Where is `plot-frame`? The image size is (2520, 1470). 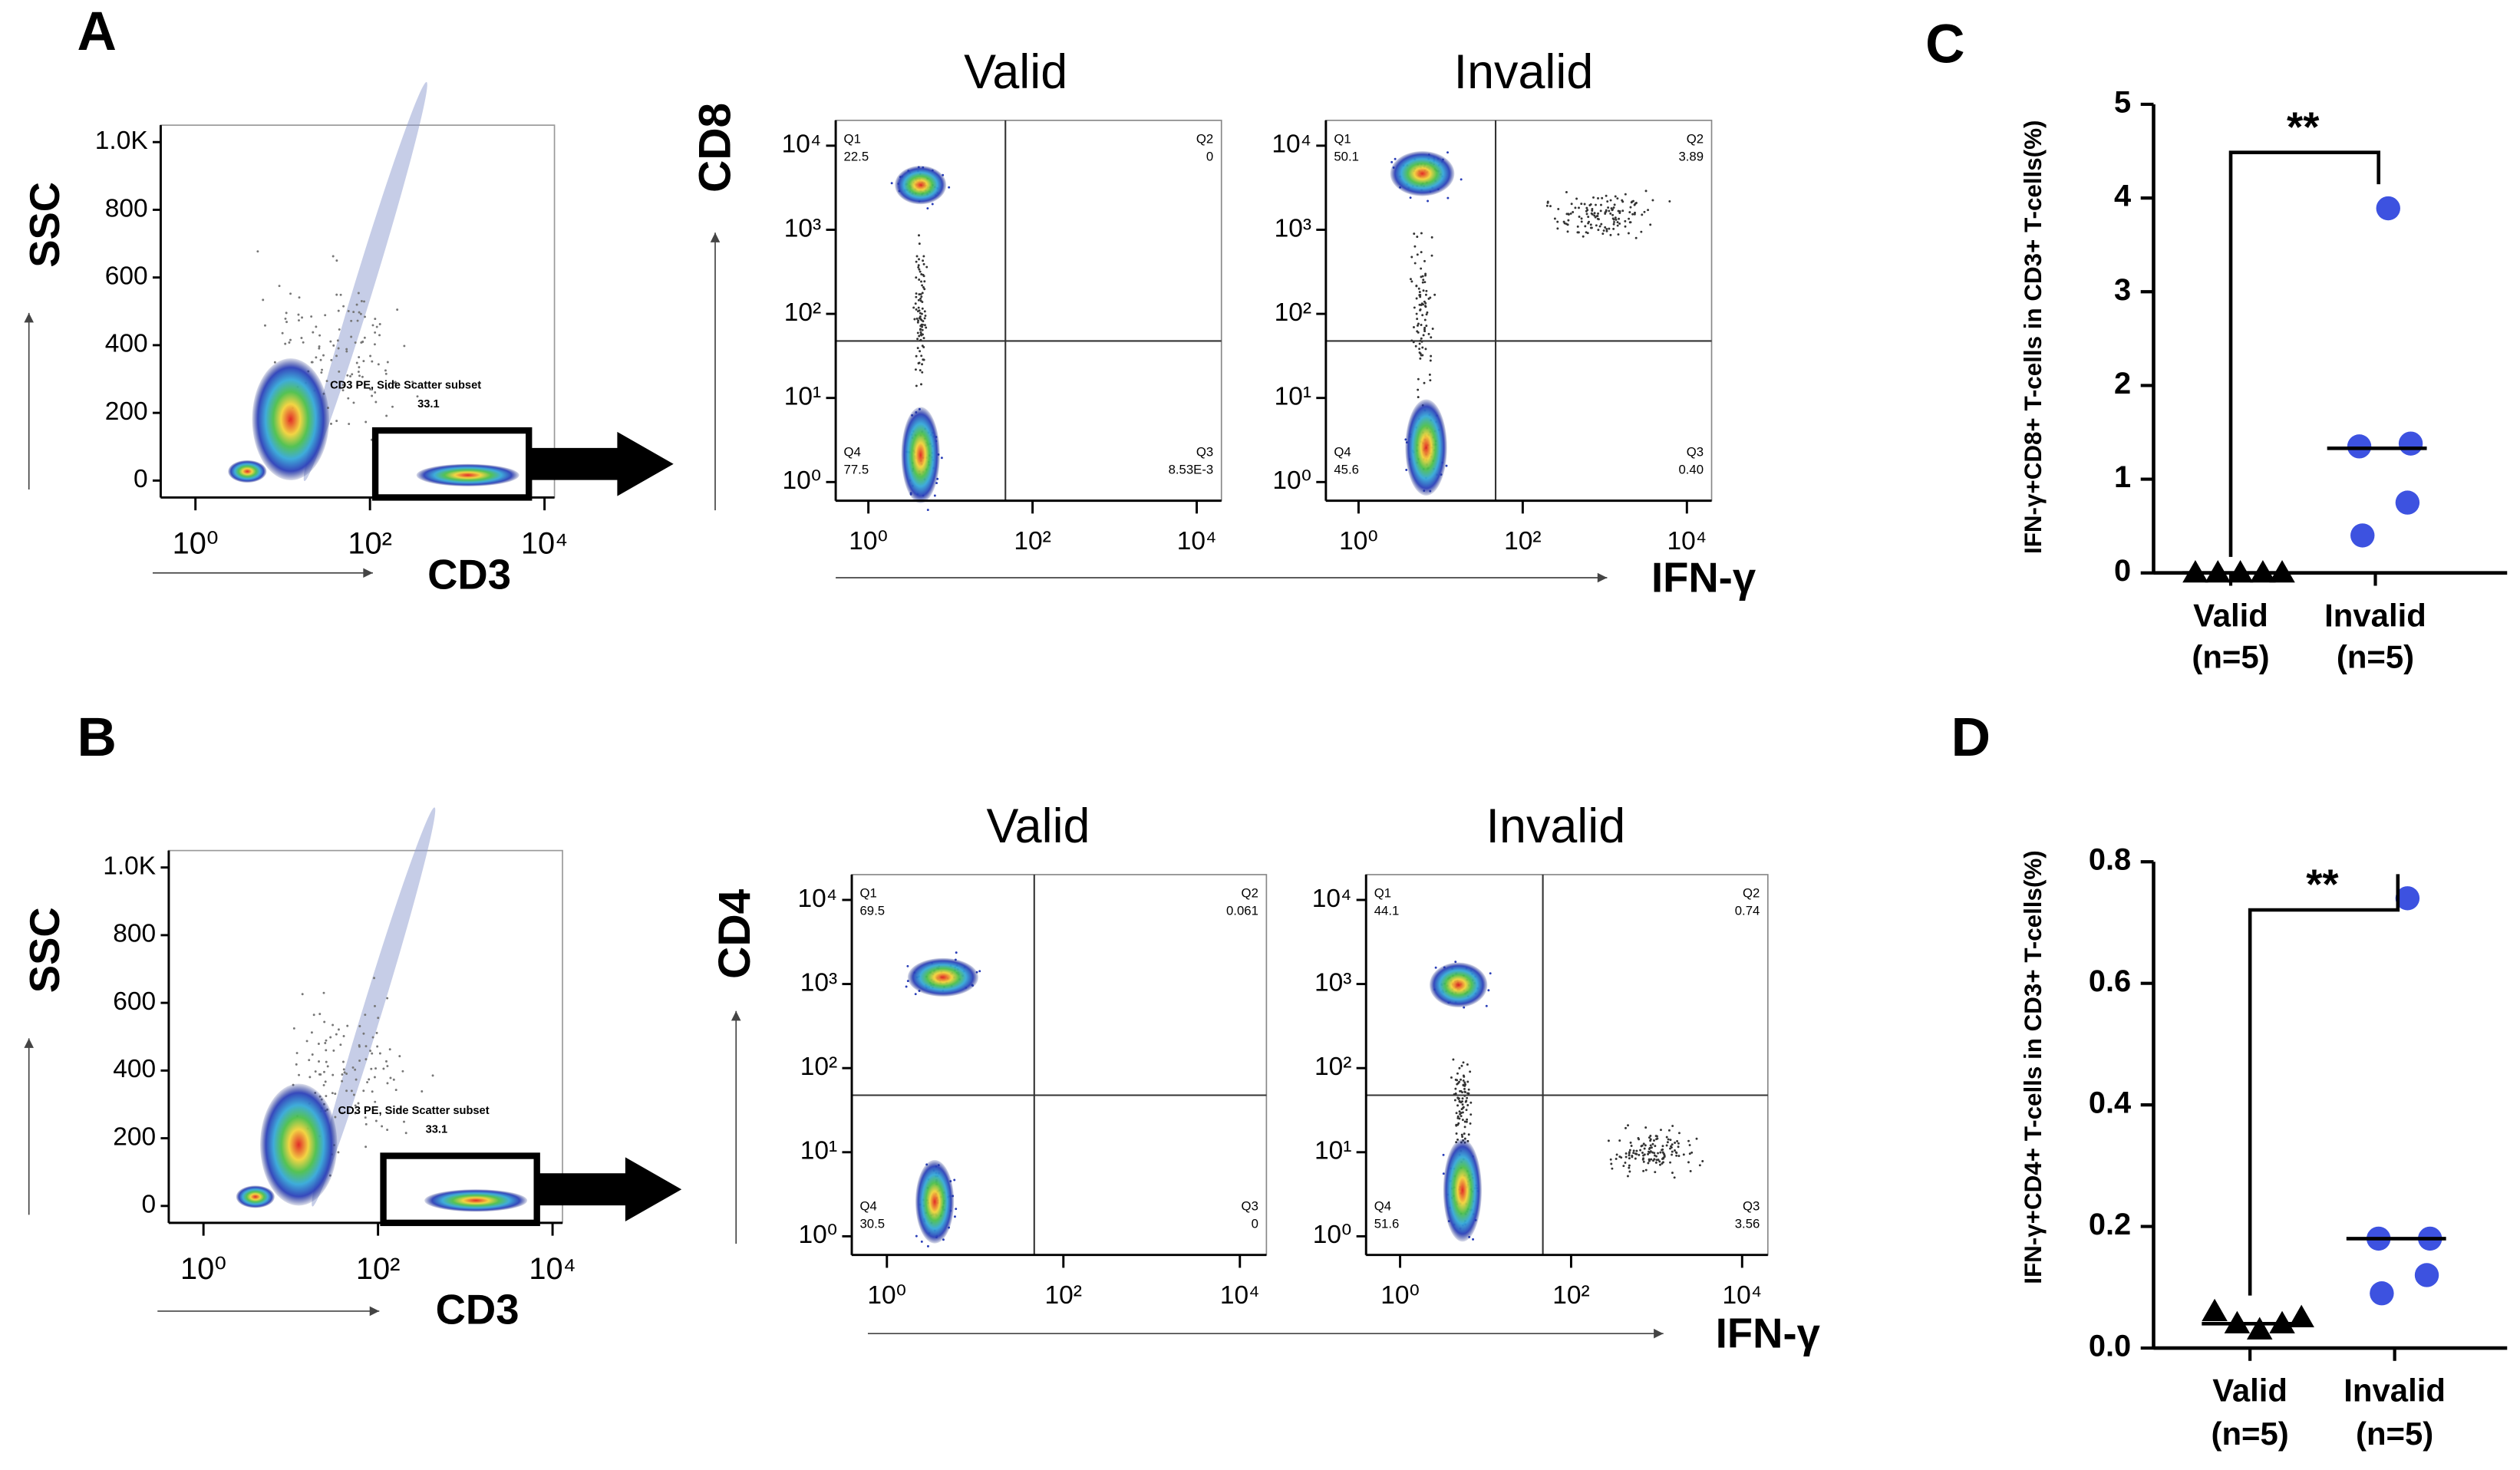
plot-frame is located at coordinates (1028, 311).